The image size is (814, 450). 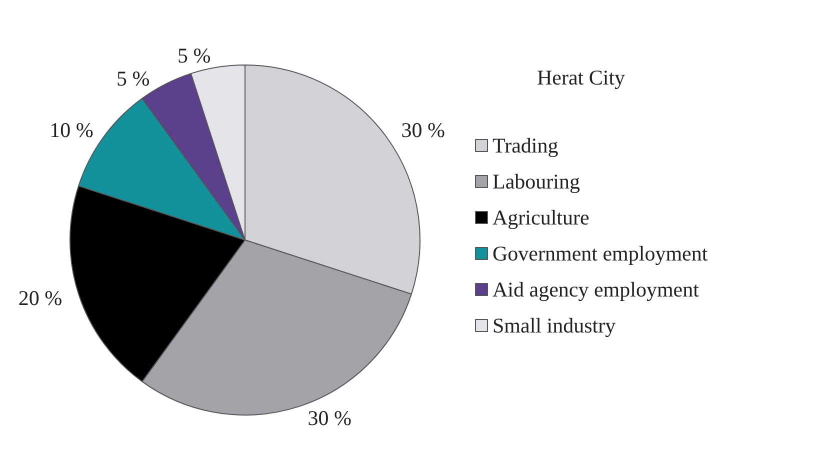 I want to click on legend-label: Agriculture, so click(x=541, y=218).